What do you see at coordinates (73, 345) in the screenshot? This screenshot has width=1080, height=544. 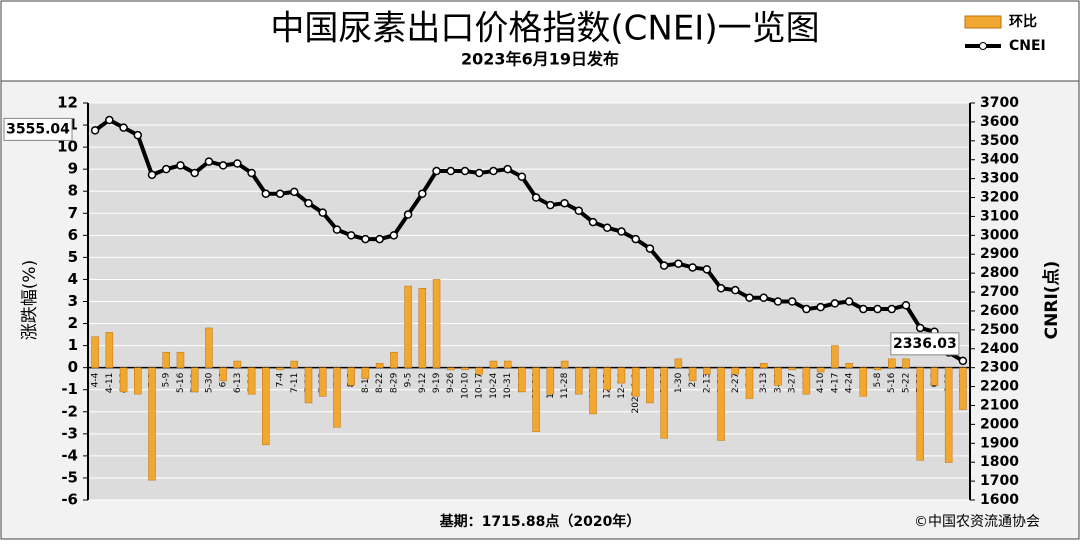 I see `y-tick-label: 1` at bounding box center [73, 345].